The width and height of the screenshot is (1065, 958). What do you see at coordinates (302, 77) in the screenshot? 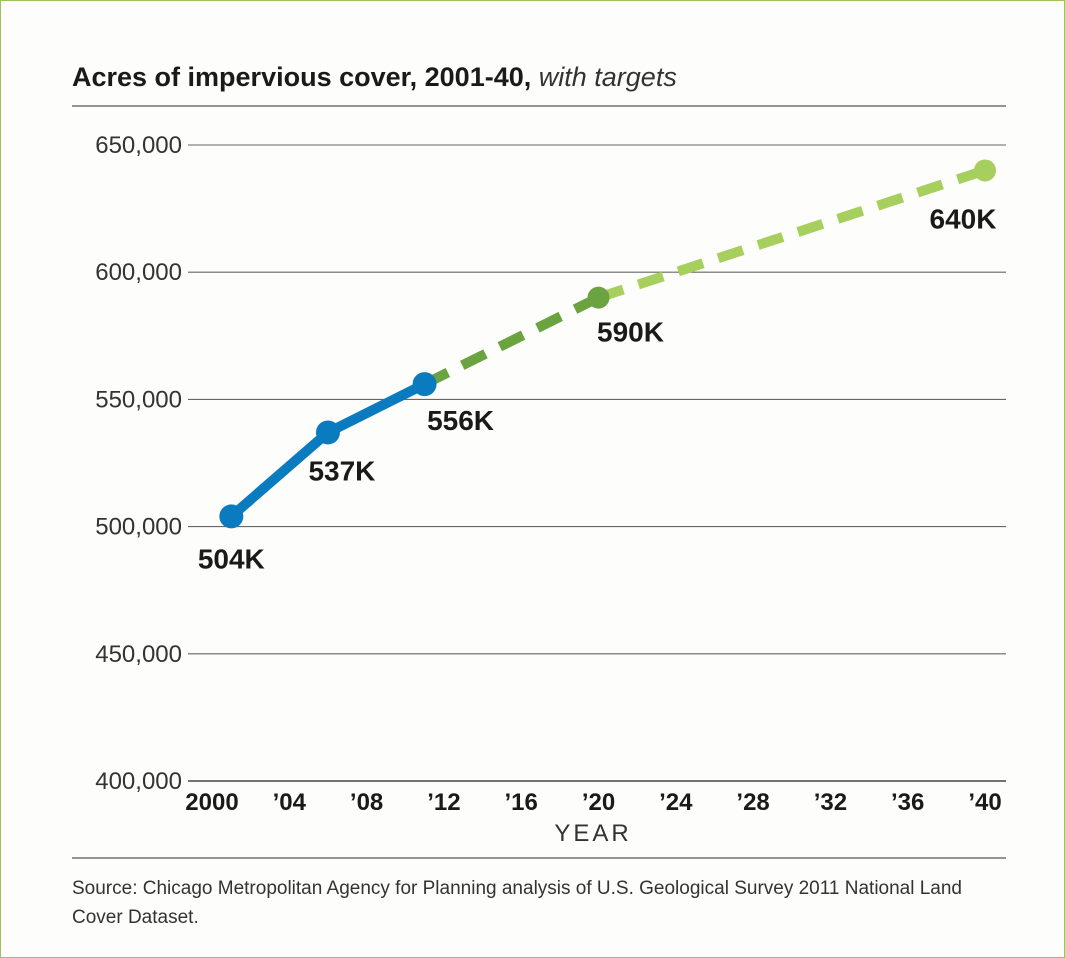
I see `chart-title-main: Acres of impervious cover, 2001-40,` at bounding box center [302, 77].